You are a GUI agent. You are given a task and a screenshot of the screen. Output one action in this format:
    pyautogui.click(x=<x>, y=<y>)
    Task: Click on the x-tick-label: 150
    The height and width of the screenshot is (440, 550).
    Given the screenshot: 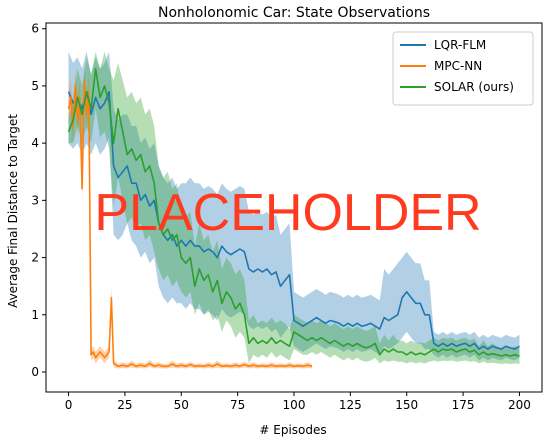 What is the action you would take?
    pyautogui.click(x=406, y=405)
    